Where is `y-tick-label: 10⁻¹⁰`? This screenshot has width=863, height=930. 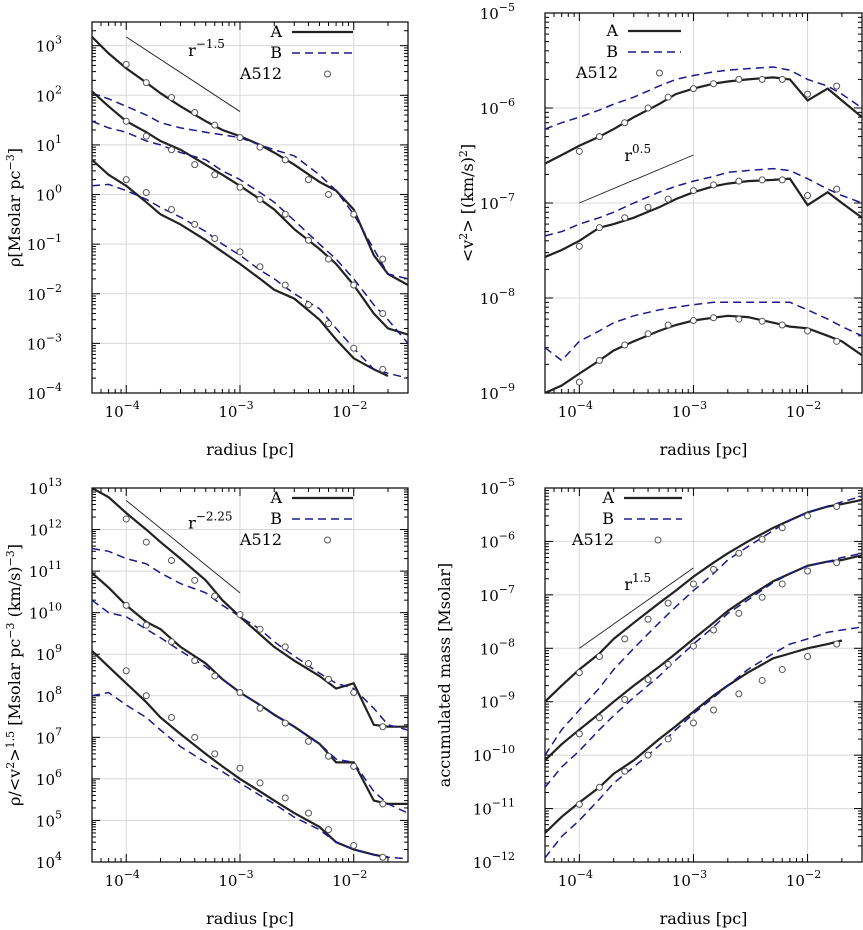 y-tick-label: 10⁻¹⁰ is located at coordinates (494, 754).